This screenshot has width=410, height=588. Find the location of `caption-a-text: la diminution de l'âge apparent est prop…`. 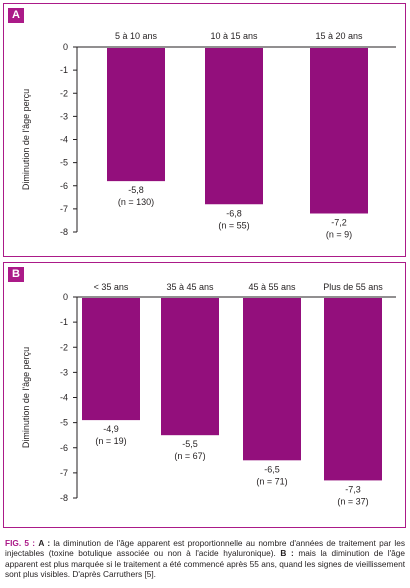

caption-a-text: la diminution de l'âge apparent est prop… is located at coordinates (205, 548).